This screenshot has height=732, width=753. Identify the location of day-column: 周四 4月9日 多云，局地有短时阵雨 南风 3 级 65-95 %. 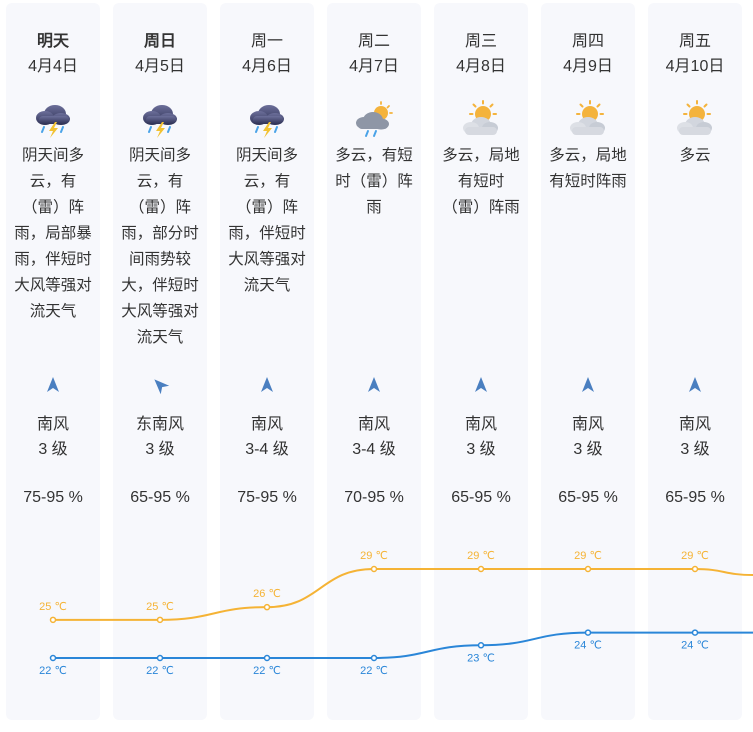
(588, 361).